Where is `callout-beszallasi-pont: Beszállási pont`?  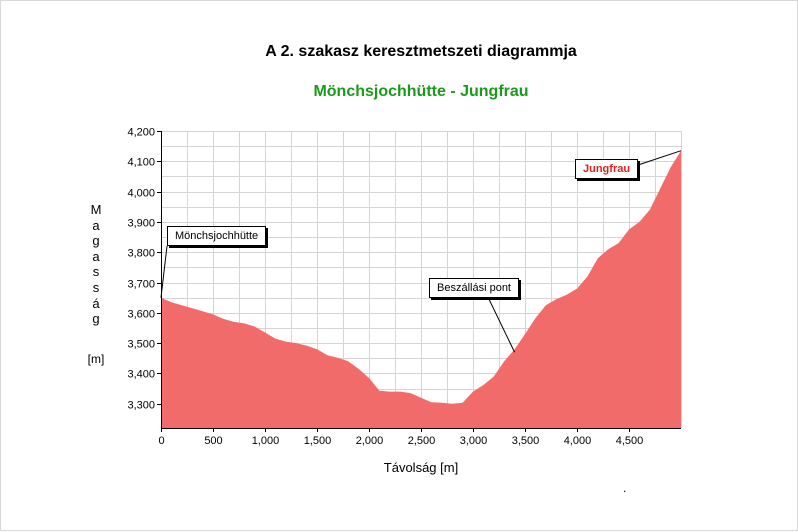
callout-beszallasi-pont: Beszállási pont is located at coordinates (474, 288).